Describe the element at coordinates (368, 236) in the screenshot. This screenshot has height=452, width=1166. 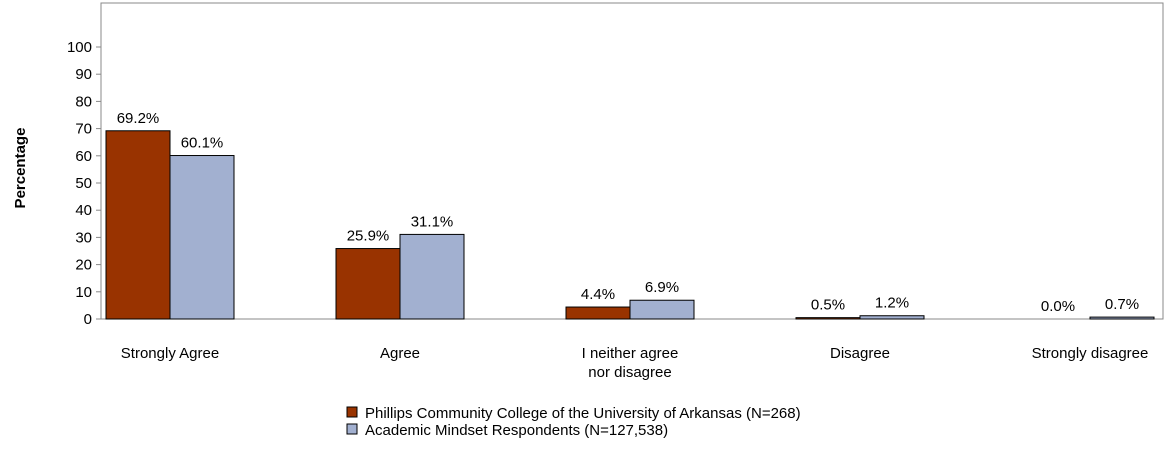
I see `data-label: 25.9%` at that location.